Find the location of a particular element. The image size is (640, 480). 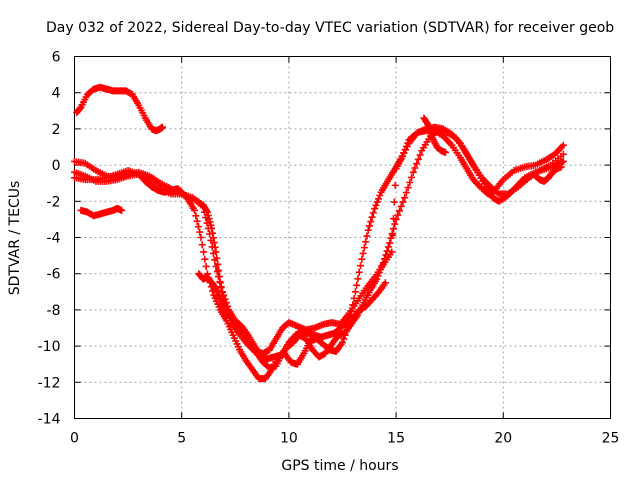

x-tick-labels: 0 5 10 15 20 25 is located at coordinates (344, 439).